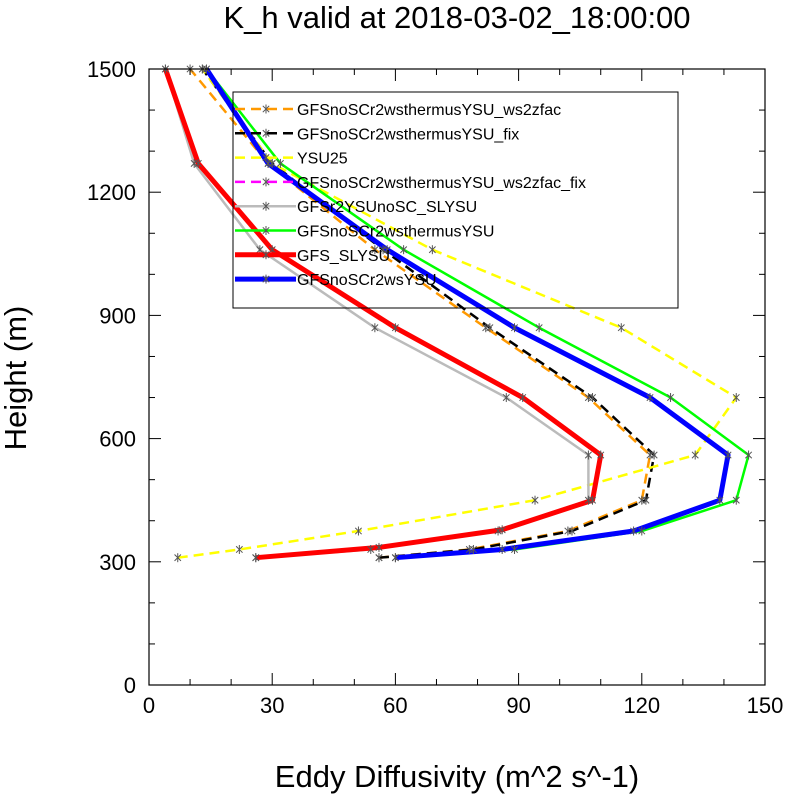 The image size is (786, 796). I want to click on x-tick-label: 60, so click(395, 705).